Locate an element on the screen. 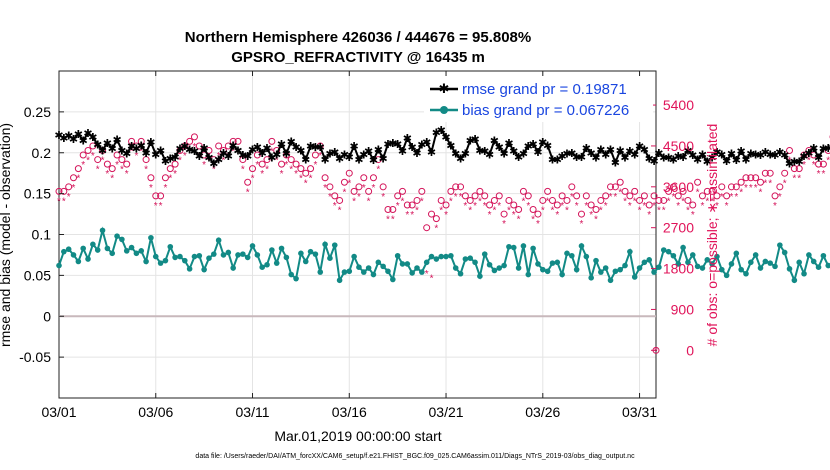  x-tick-label: 03/06 is located at coordinates (155, 412).